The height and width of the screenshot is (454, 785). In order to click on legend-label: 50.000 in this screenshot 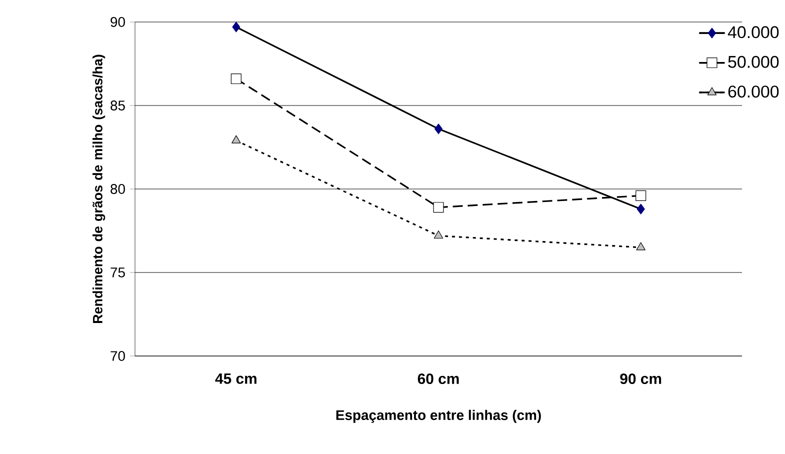, I will do `click(753, 62)`.